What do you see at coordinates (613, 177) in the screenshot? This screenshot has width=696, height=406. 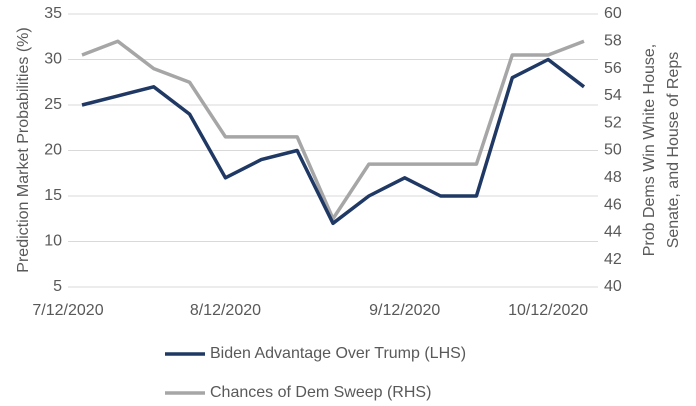 I see `y2-tick-label: 48` at bounding box center [613, 177].